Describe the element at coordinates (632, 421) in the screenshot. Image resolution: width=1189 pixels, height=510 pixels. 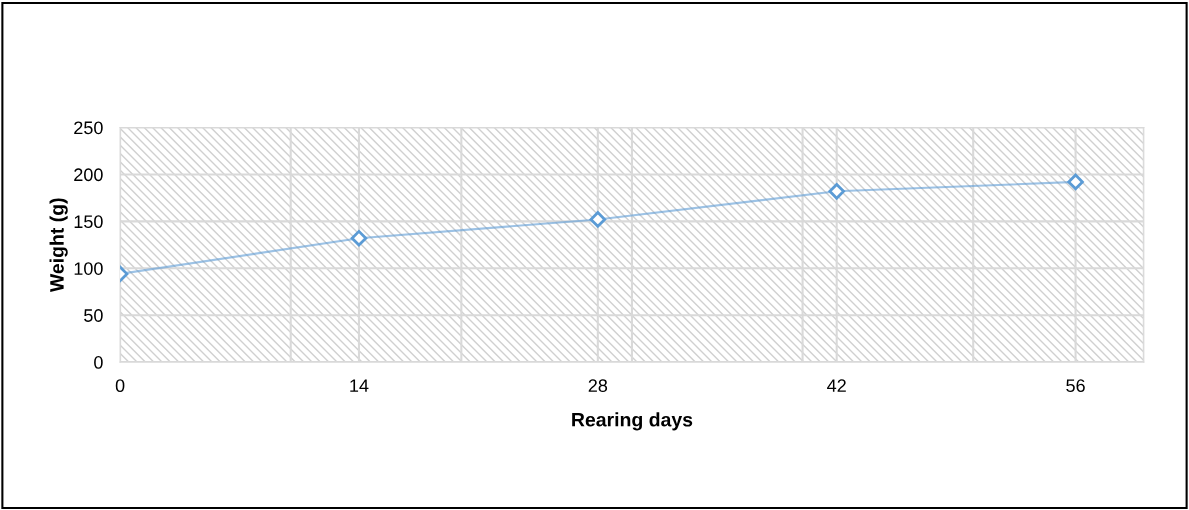
I see `x-axis-title: Rearing days` at that location.